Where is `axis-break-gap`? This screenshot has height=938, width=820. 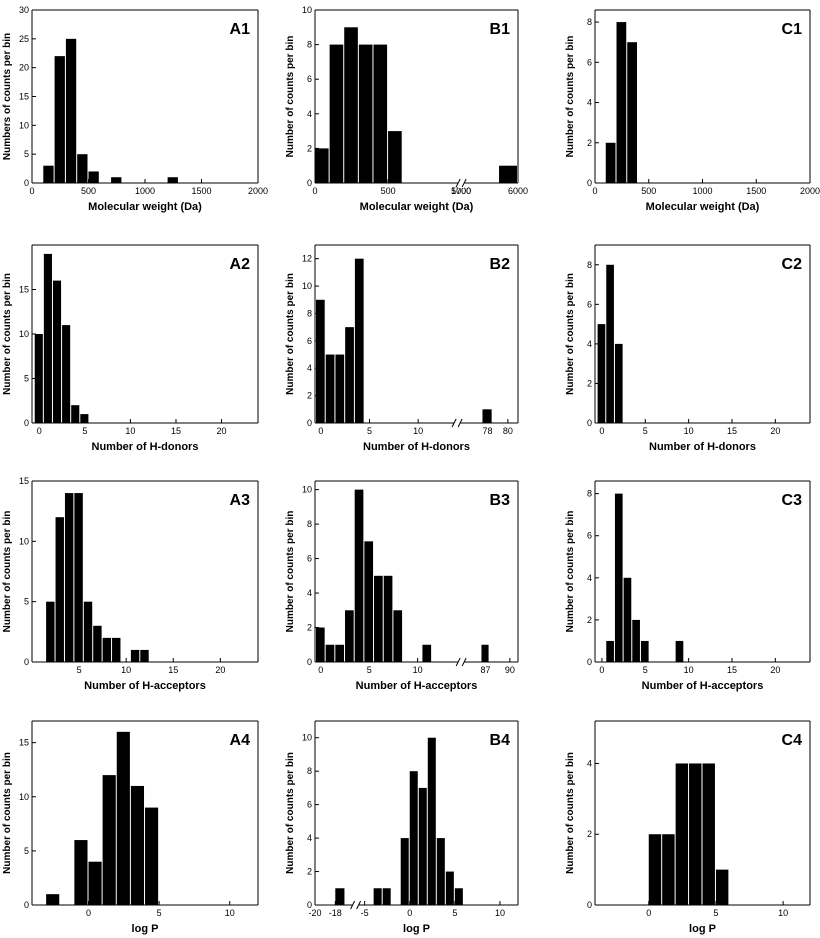
axis-break-gap is located at coordinates (355, 905).